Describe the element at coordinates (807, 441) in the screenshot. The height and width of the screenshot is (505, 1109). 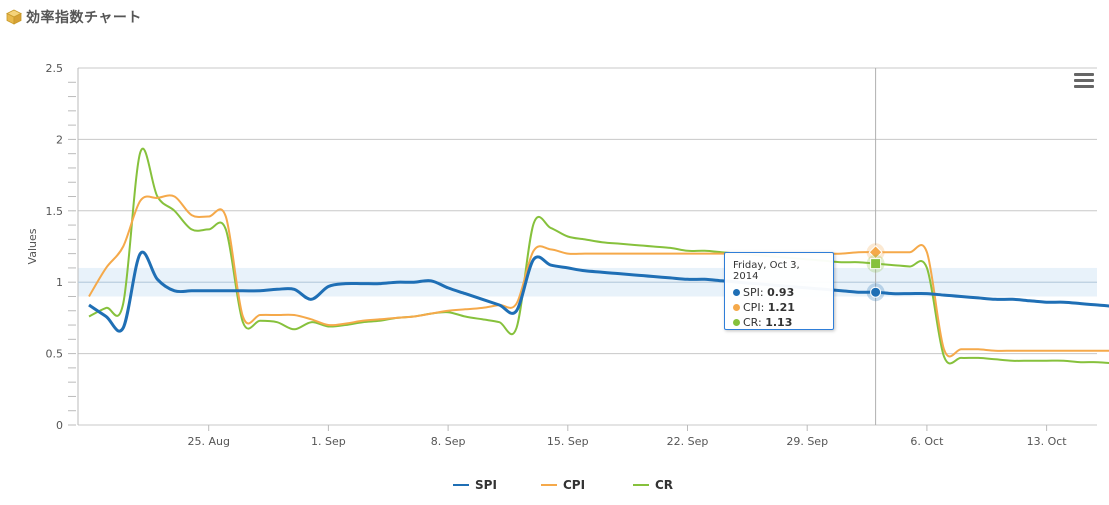
I see `x-tick-label: 29. Sep` at that location.